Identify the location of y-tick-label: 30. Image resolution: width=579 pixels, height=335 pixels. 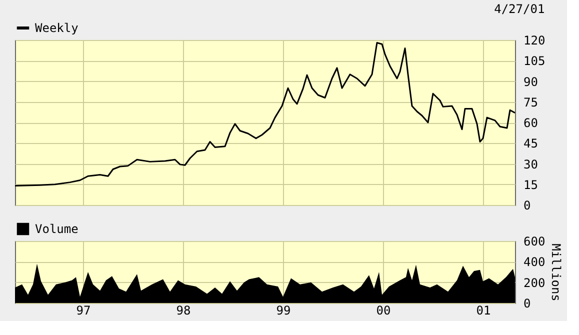
(531, 164).